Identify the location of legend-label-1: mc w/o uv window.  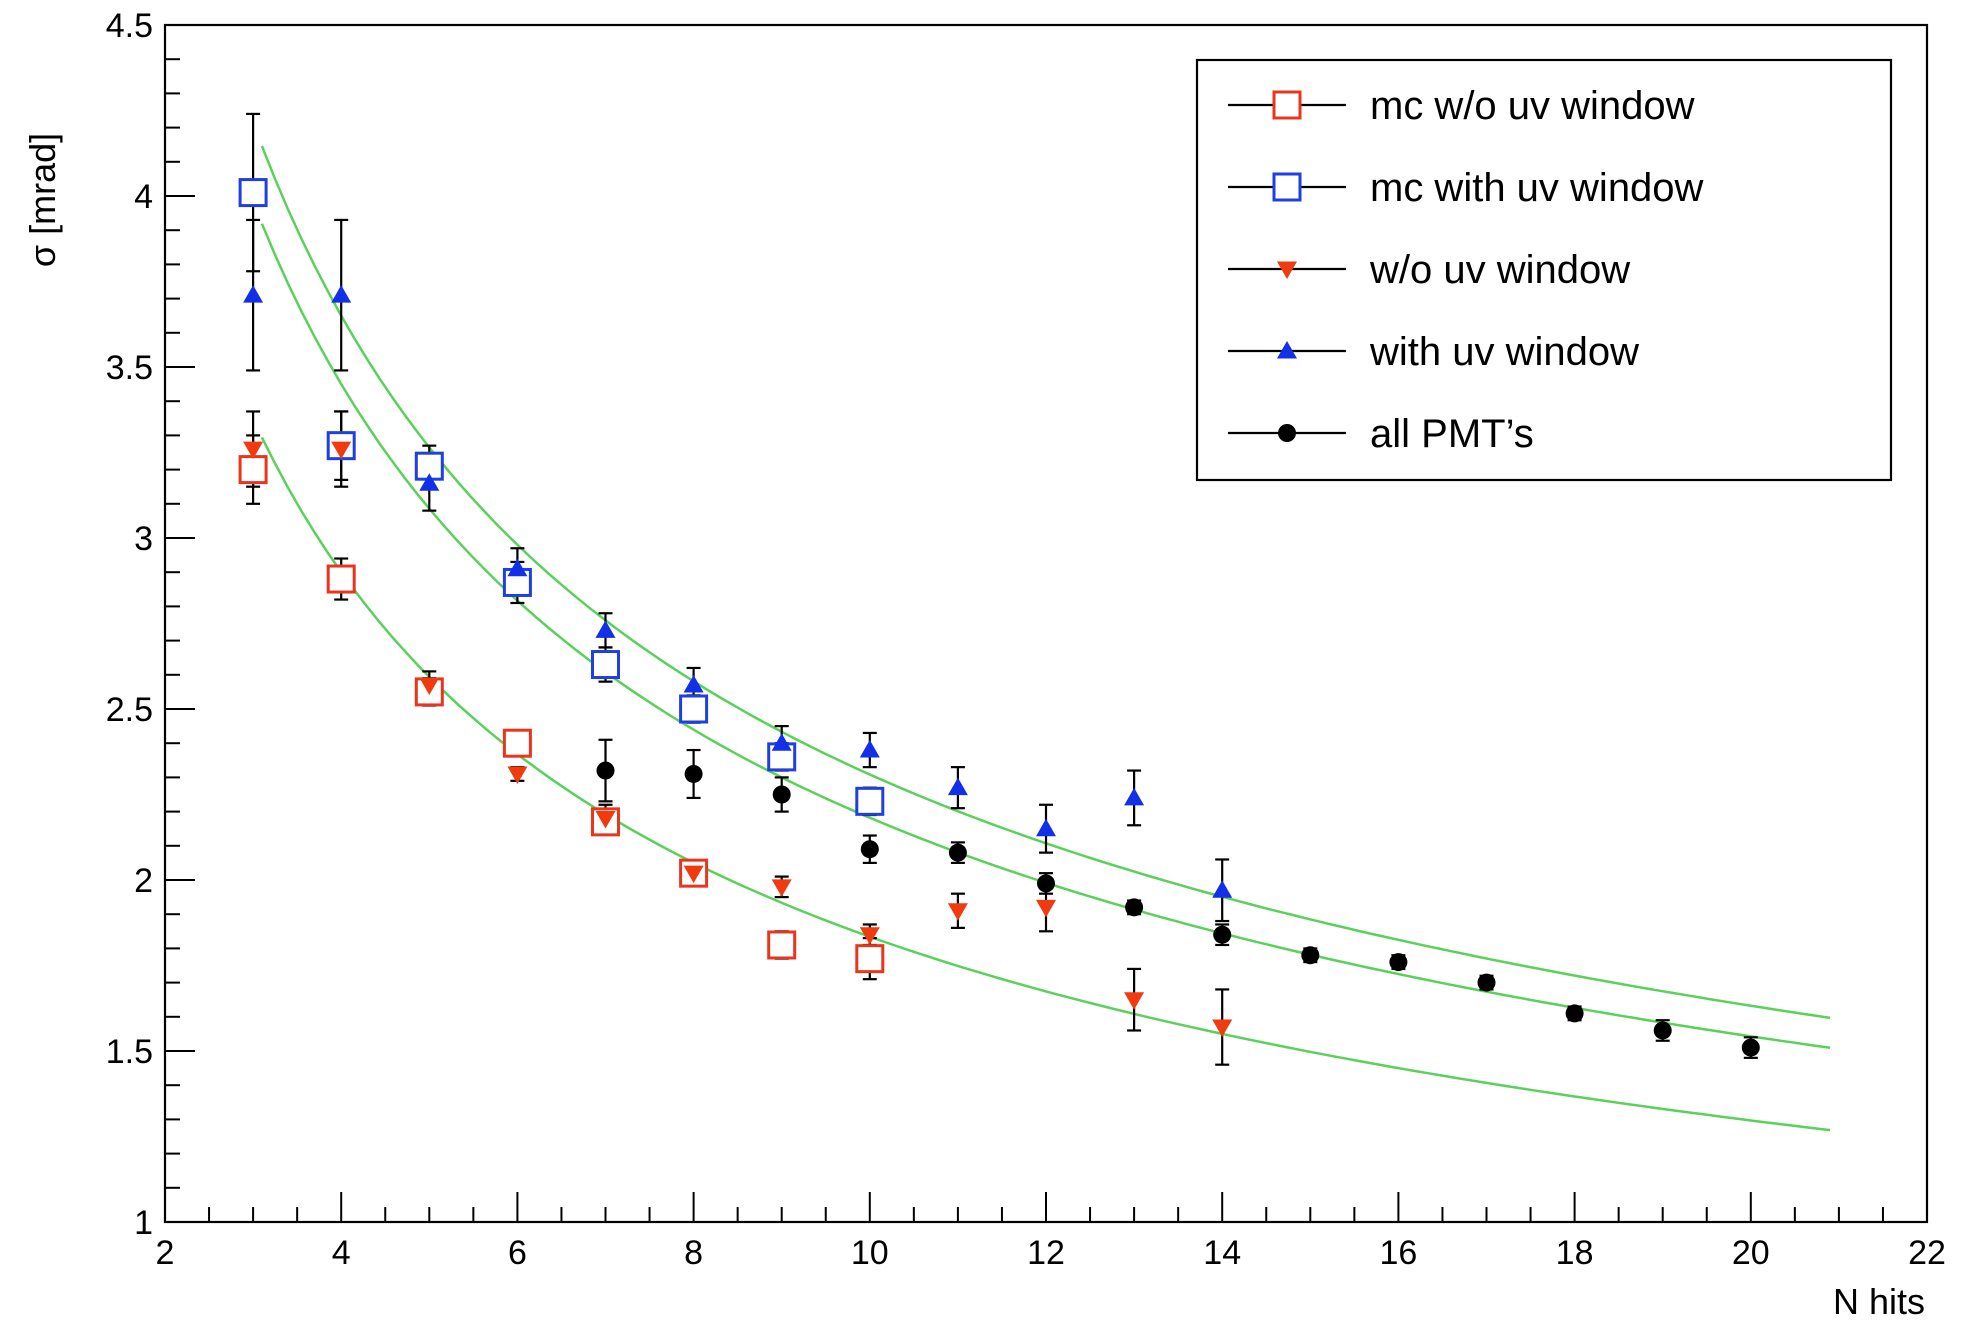
(1532, 106).